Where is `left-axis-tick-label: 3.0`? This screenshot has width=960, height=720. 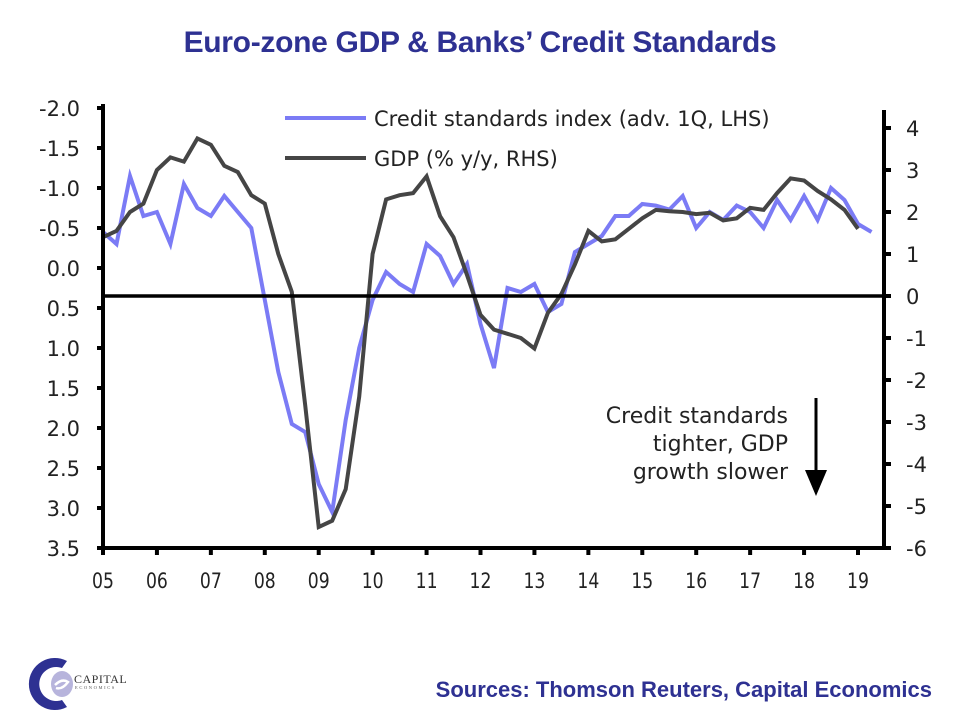
left-axis-tick-label: 3.0 is located at coordinates (63, 509).